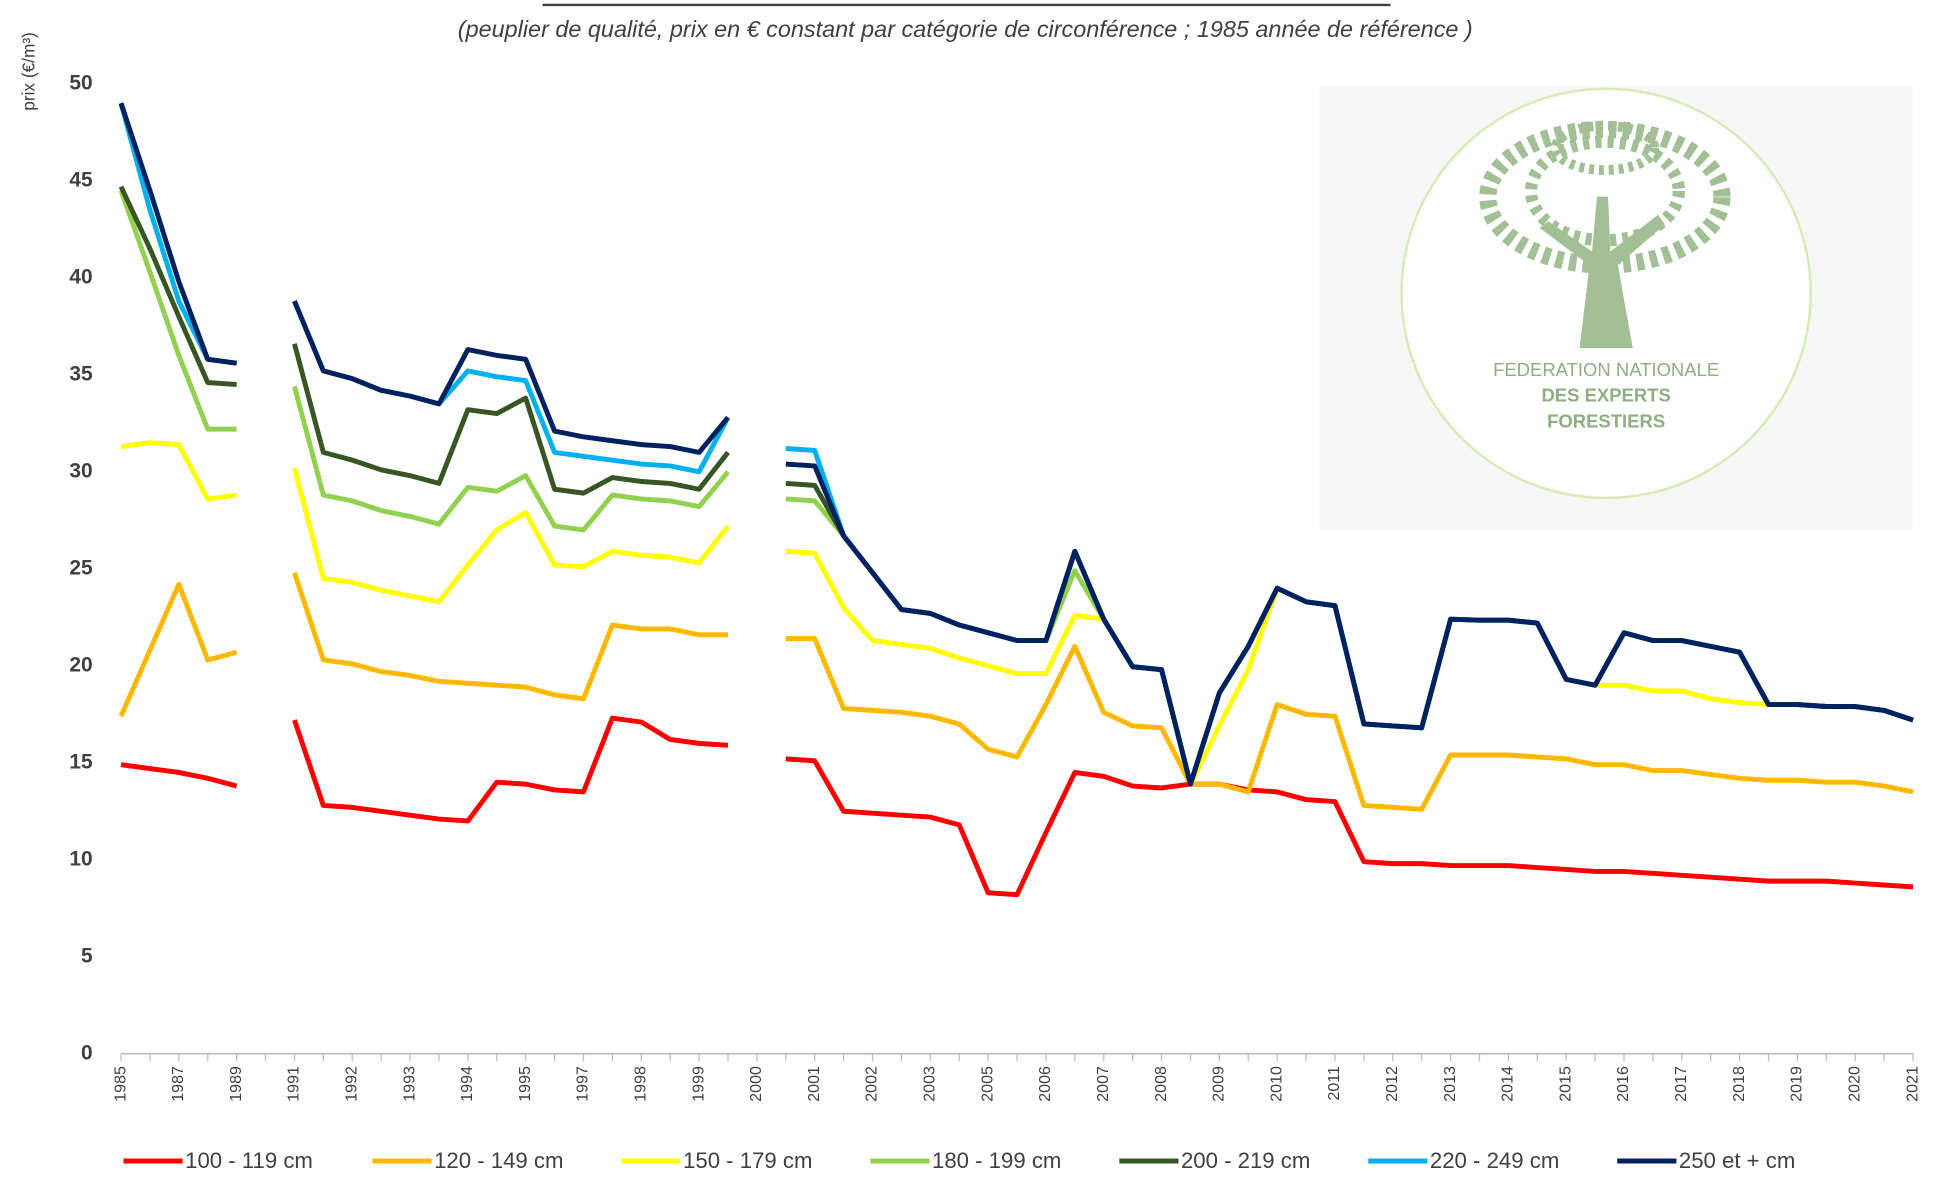 This screenshot has width=1933, height=1177. What do you see at coordinates (1623, 1084) in the screenshot?
I see `x-tick-label: 2016` at bounding box center [1623, 1084].